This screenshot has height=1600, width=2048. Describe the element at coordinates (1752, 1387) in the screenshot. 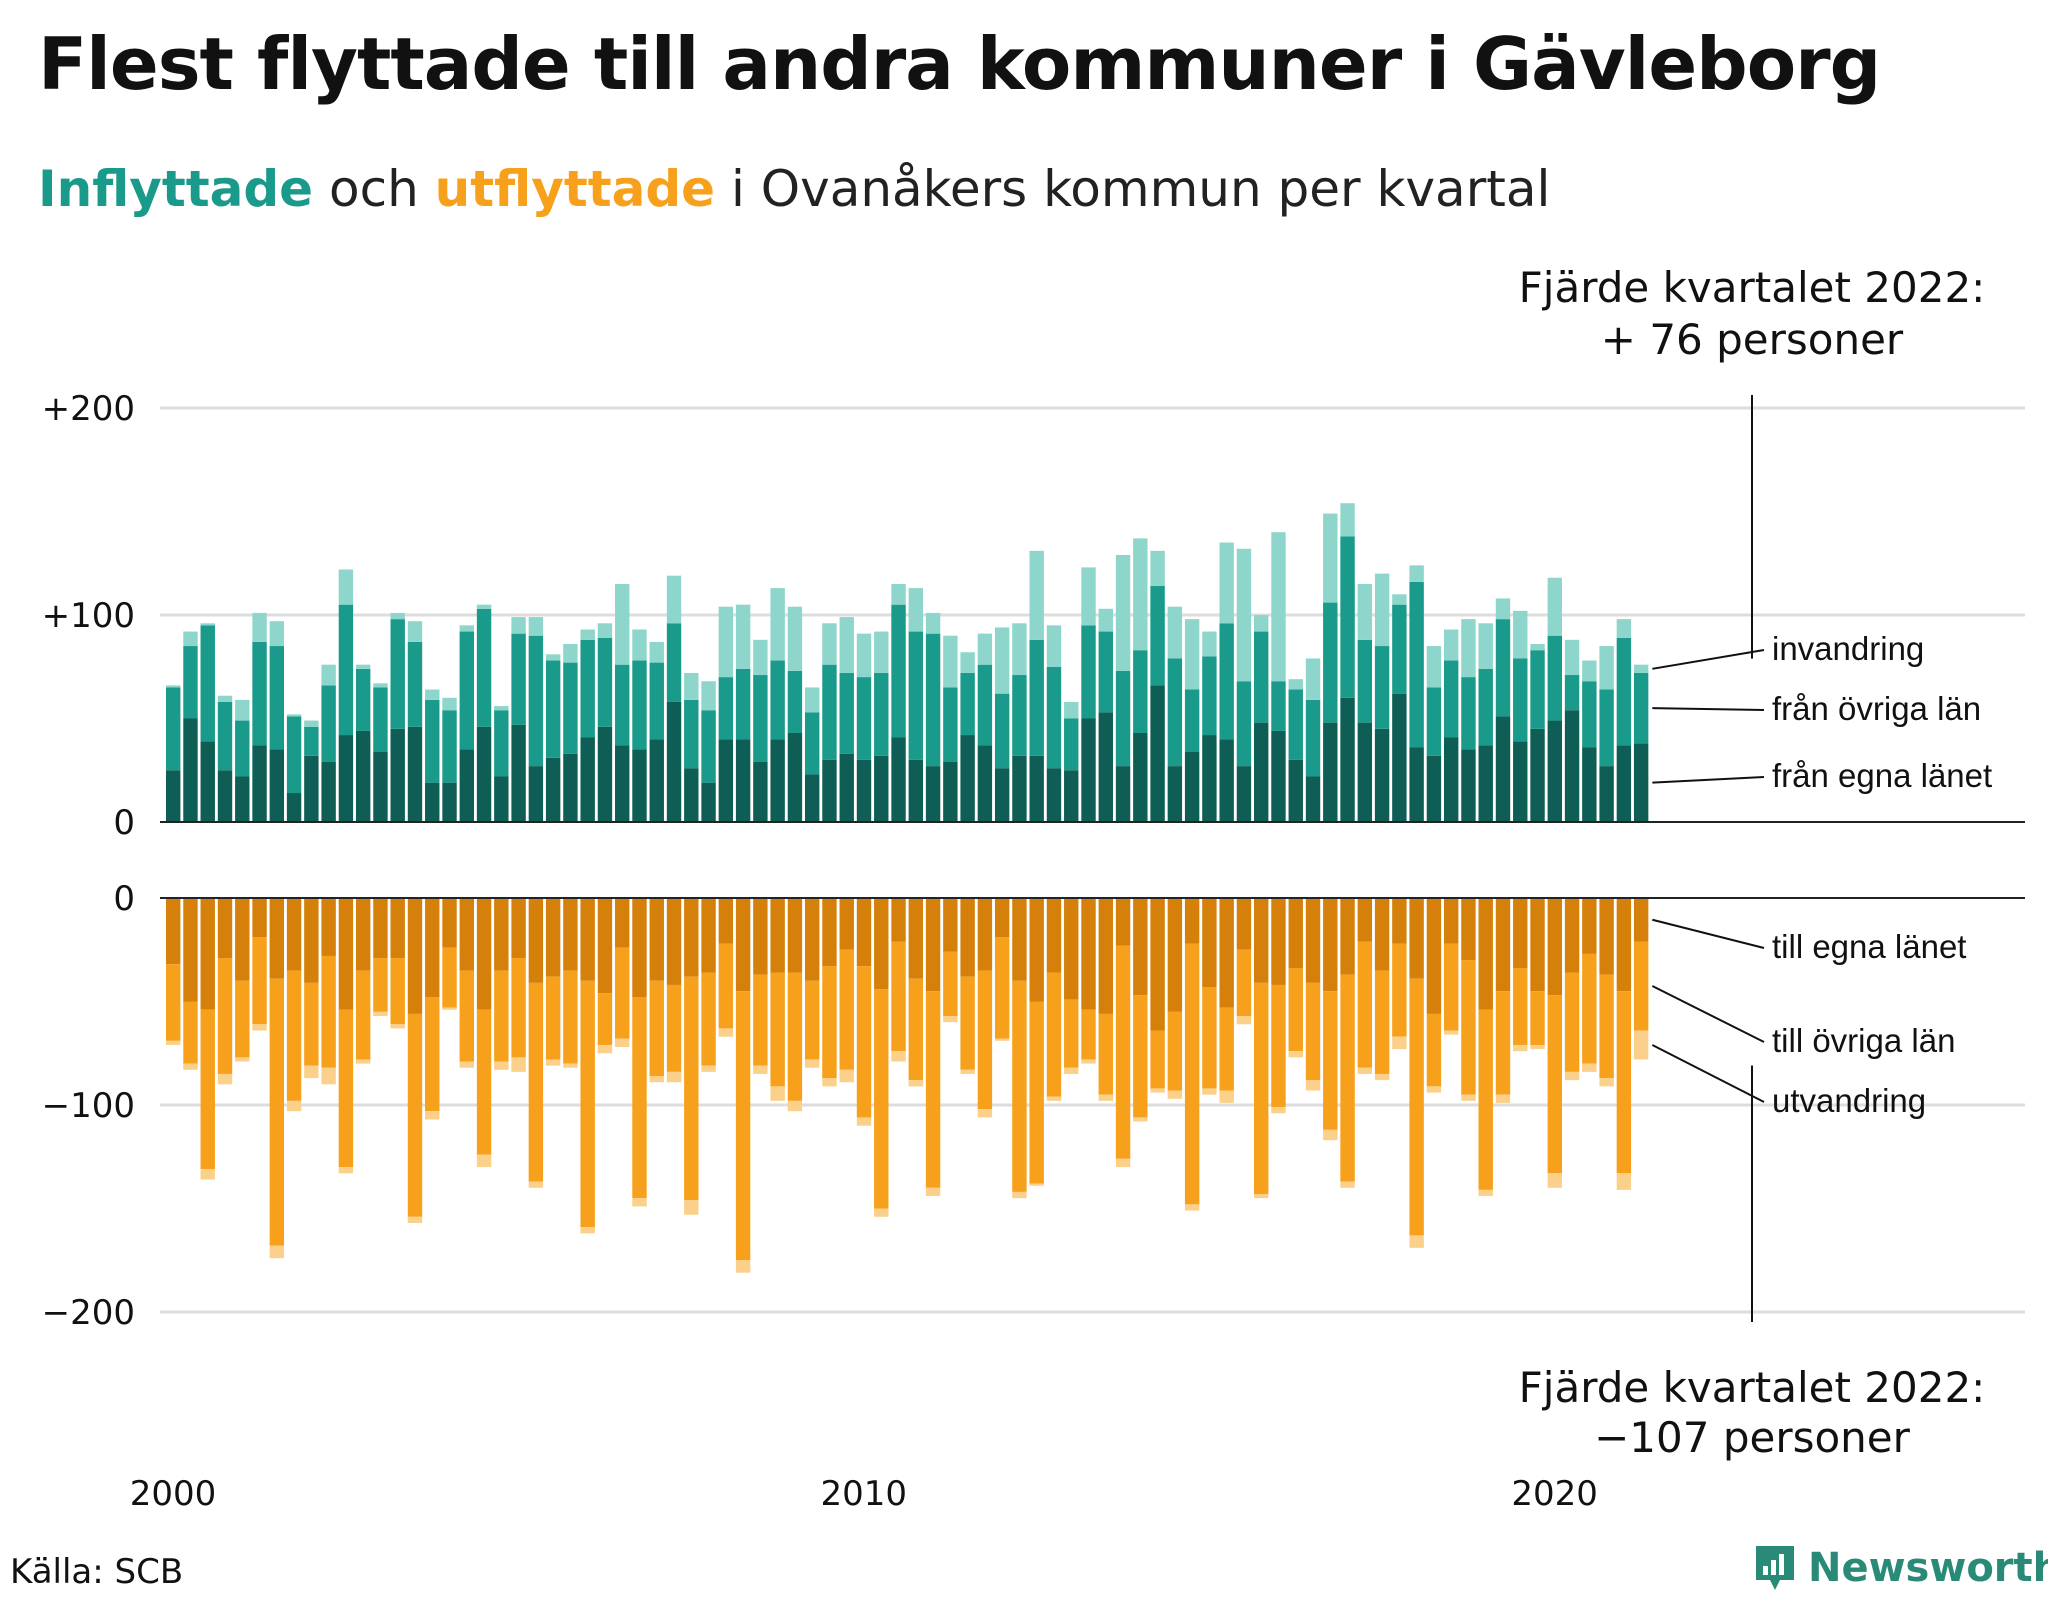

I see `annotation-bottom-line1: Fjärde kvartalet 2022:` at that location.